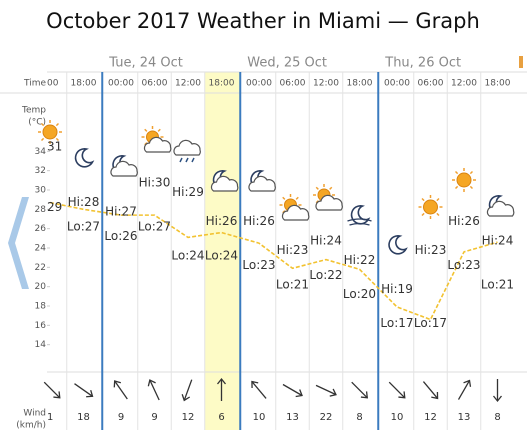  Describe the element at coordinates (84, 202) in the screenshot. I see `hi-label: Hi:28` at that location.